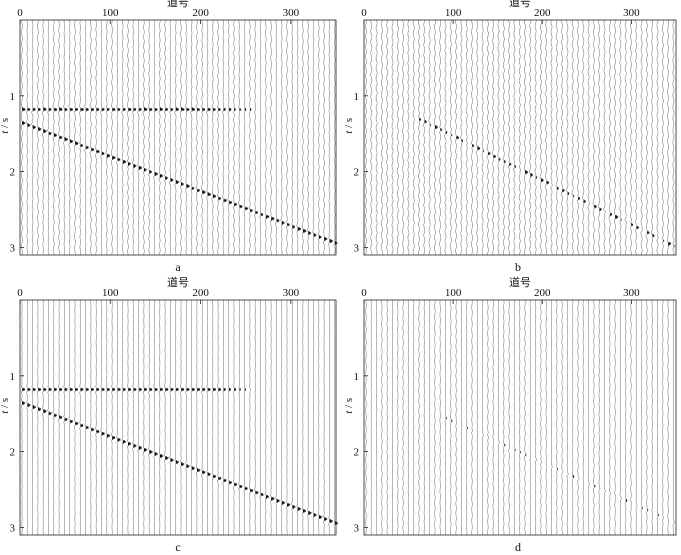 The height and width of the screenshot is (555, 681). I want to click on y-axis-label-unit: / s, so click(5, 404).